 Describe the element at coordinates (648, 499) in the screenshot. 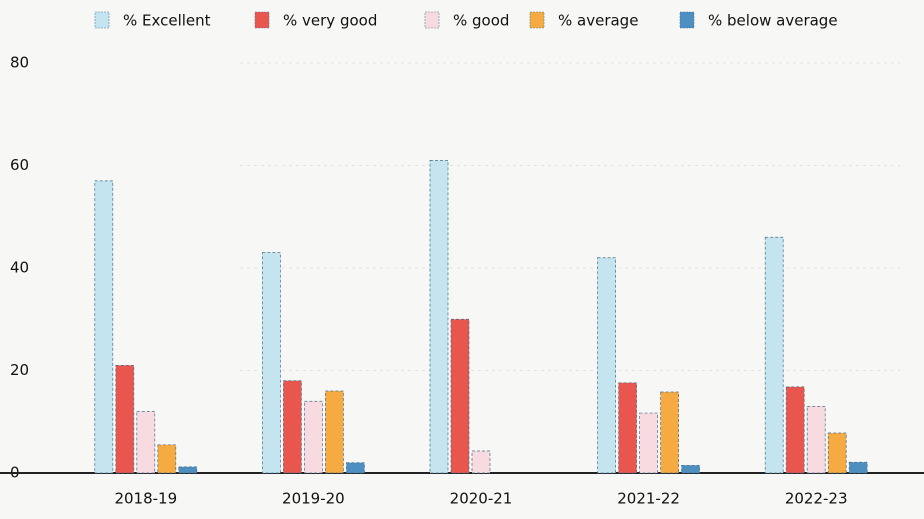

I see `x-tick-label: 2021-22` at that location.